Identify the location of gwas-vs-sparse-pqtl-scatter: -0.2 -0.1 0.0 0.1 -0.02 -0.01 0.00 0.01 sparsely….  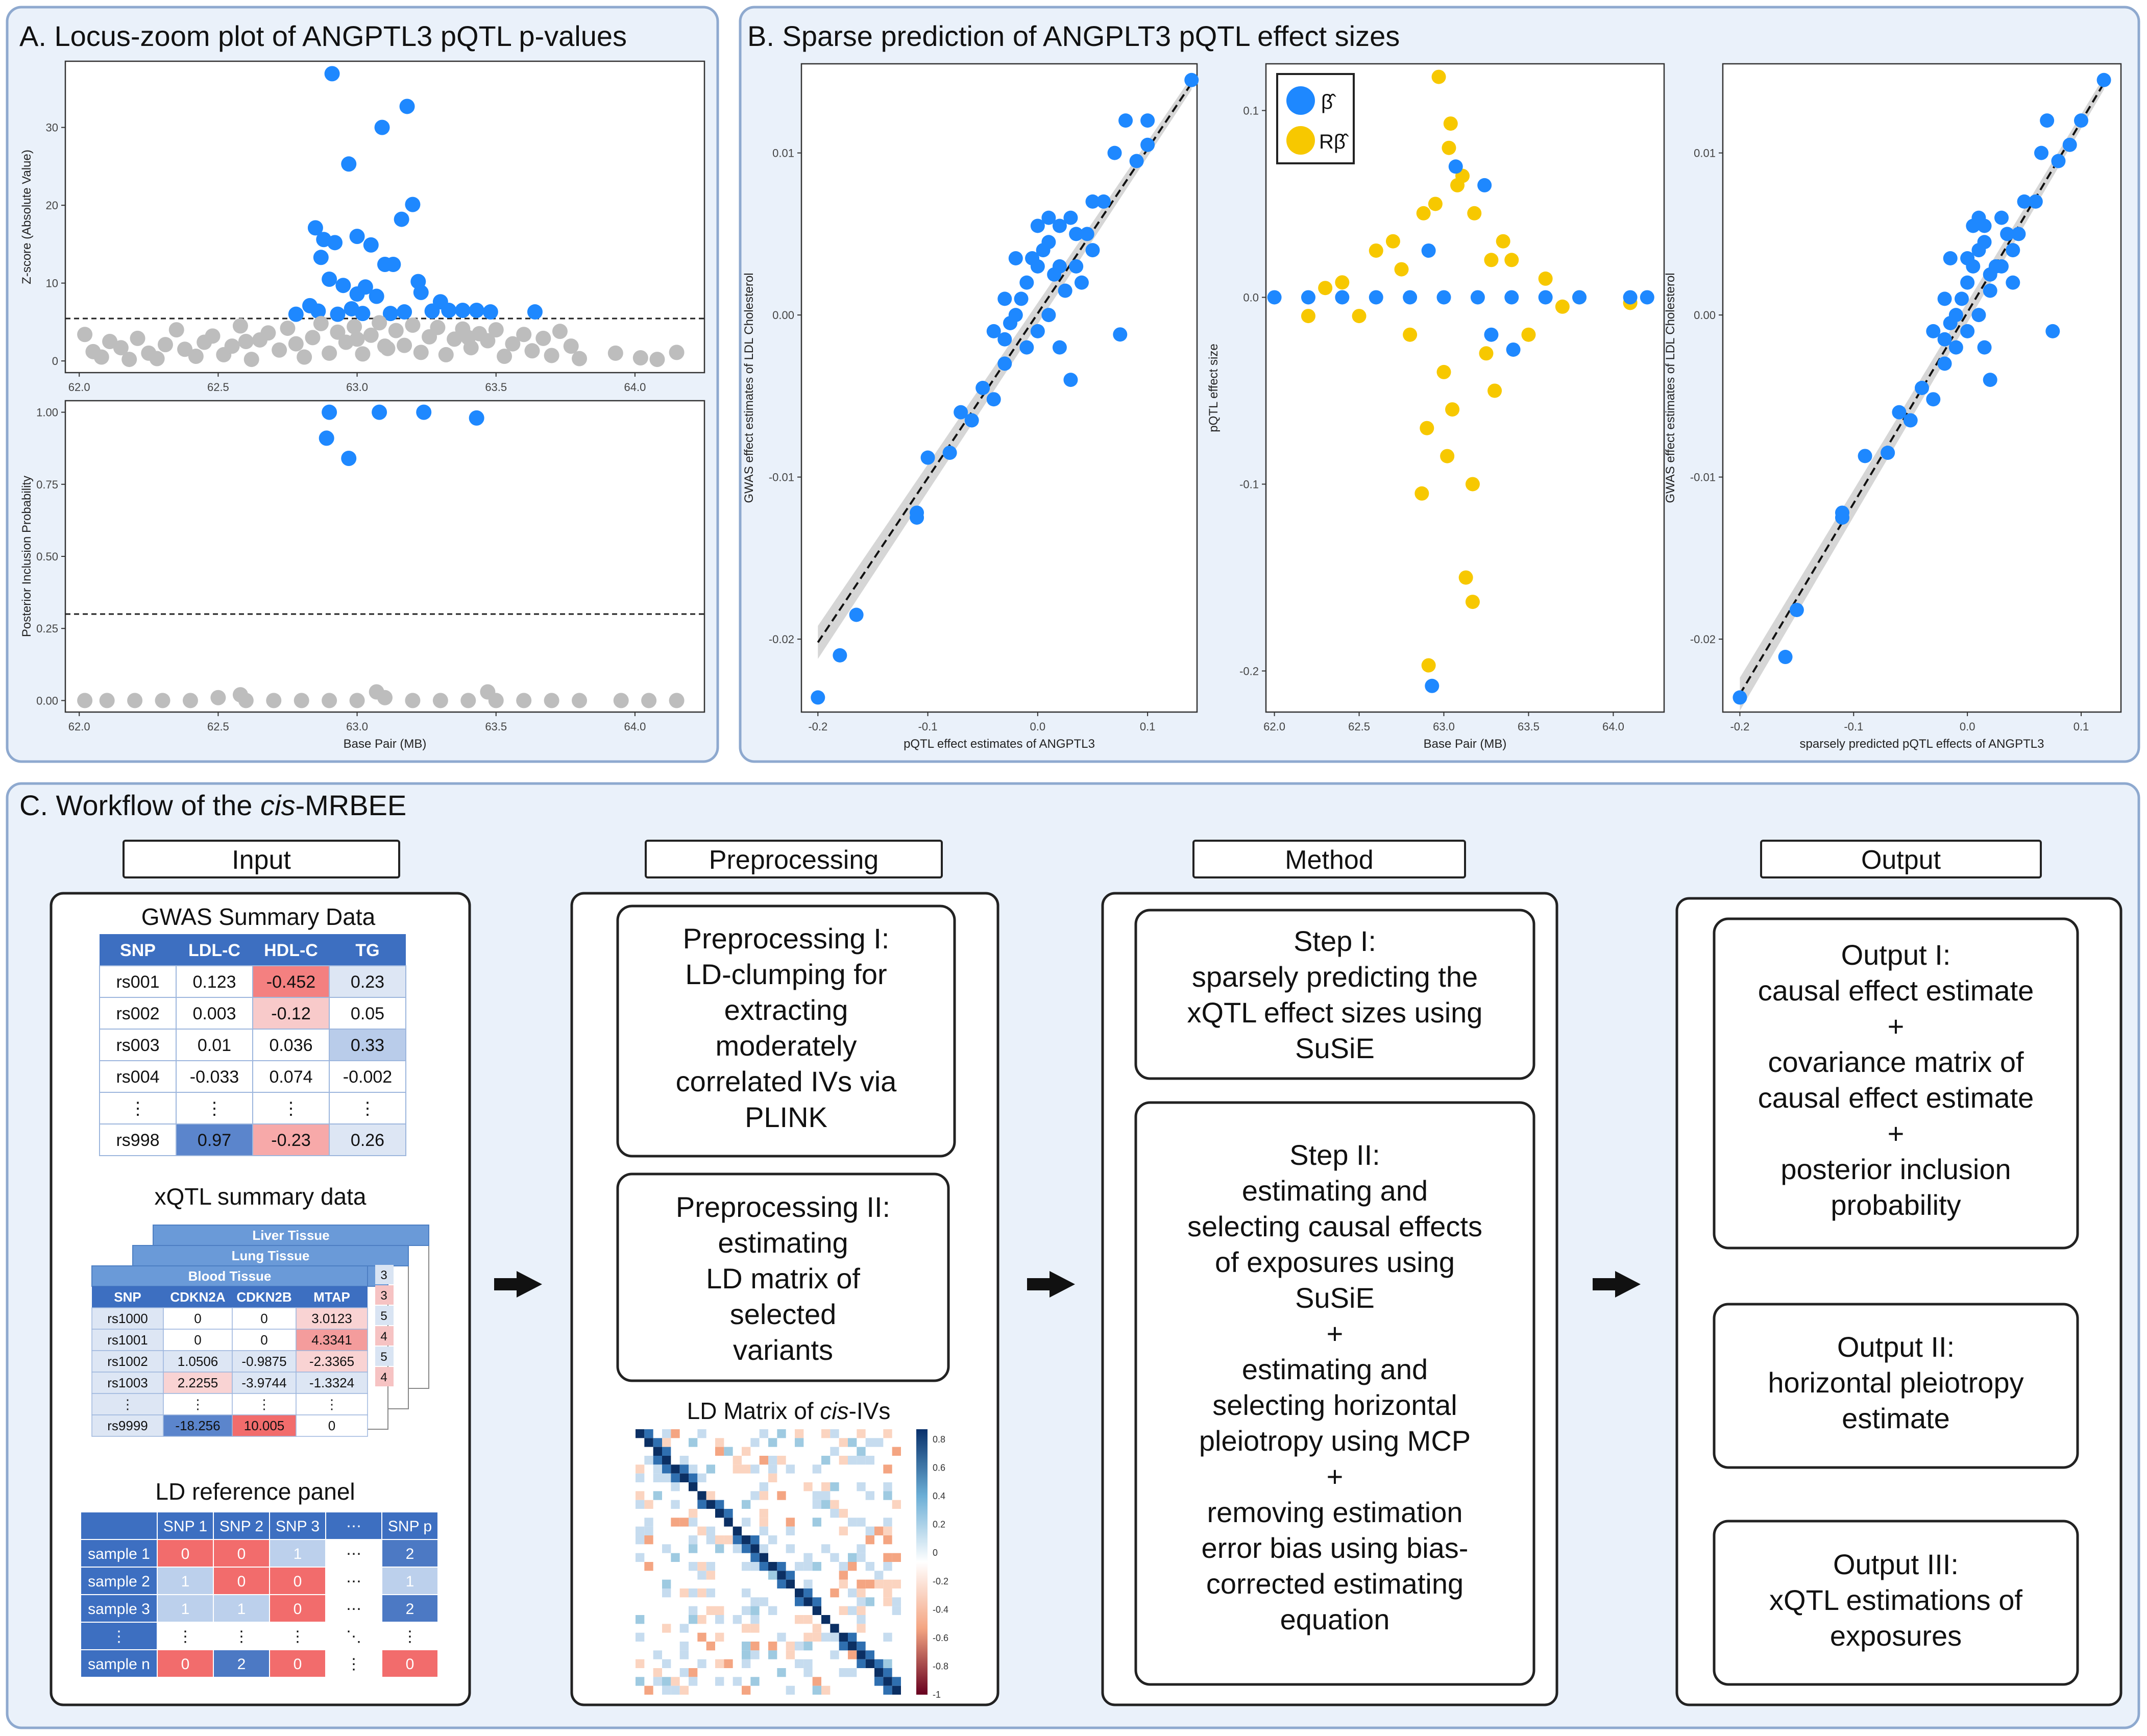
(1893, 407).